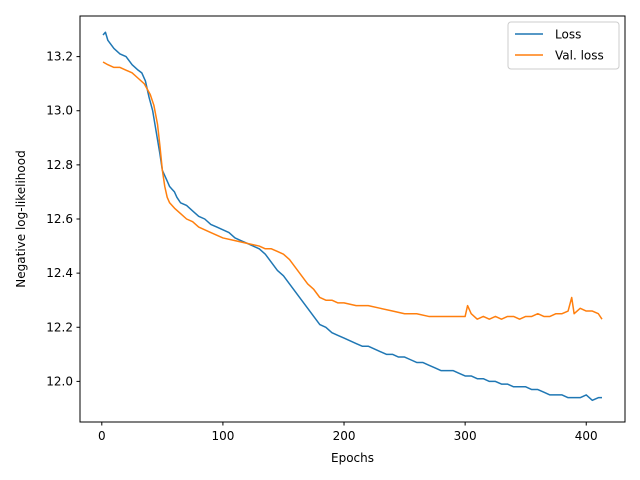 Image resolution: width=640 pixels, height=480 pixels. Describe the element at coordinates (59, 57) in the screenshot. I see `y-tick-label: 13.2` at that location.